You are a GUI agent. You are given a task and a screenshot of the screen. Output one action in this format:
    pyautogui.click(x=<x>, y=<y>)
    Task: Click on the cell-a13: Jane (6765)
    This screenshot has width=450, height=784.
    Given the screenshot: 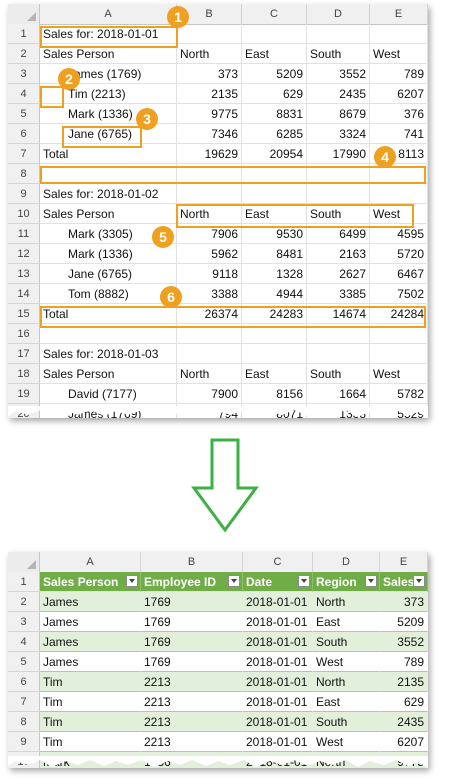 What is the action you would take?
    pyautogui.click(x=108, y=274)
    